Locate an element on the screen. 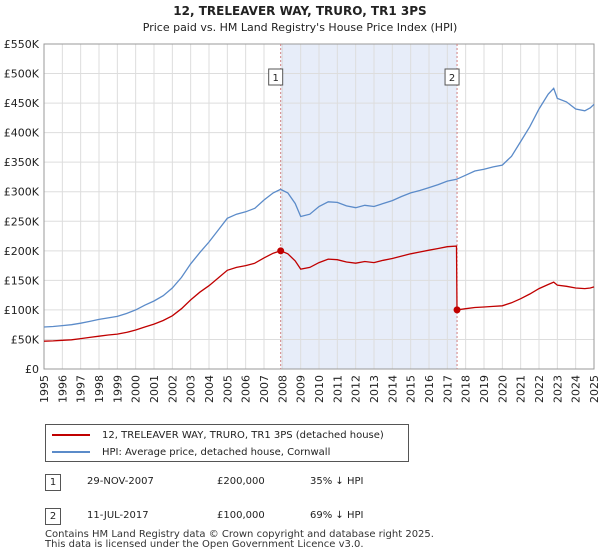 The image size is (600, 560). transaction-badge: 2 is located at coordinates (53, 516).